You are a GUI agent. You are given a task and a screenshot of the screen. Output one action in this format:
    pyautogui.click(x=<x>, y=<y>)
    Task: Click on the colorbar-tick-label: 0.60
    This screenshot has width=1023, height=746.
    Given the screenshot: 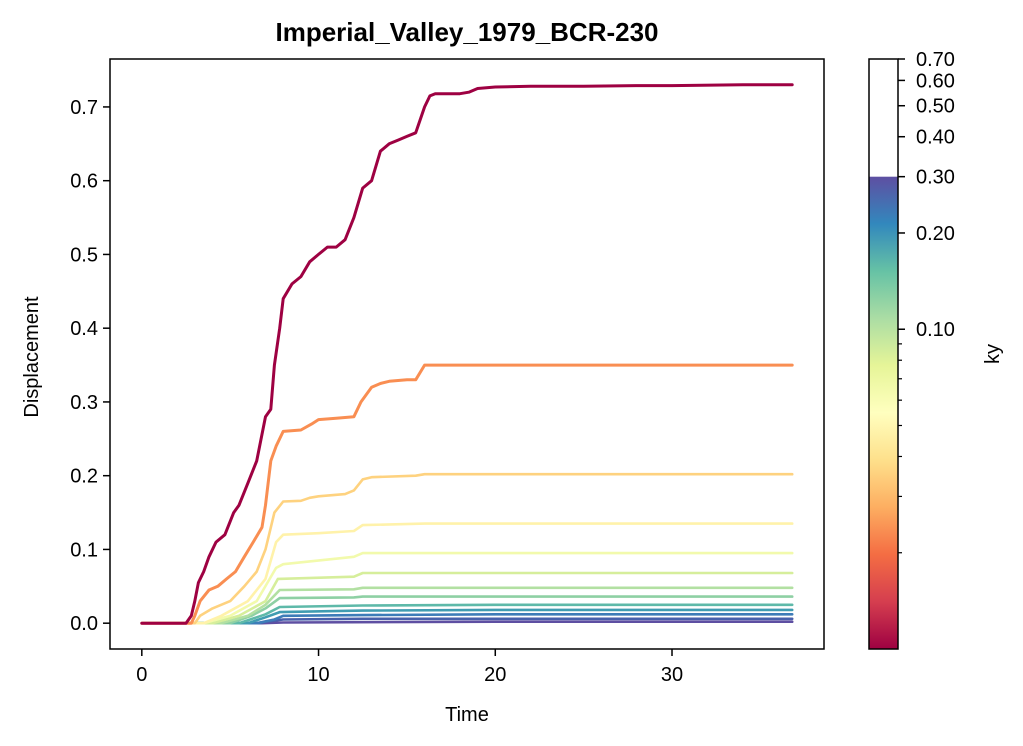 What is the action you would take?
    pyautogui.click(x=935, y=81)
    